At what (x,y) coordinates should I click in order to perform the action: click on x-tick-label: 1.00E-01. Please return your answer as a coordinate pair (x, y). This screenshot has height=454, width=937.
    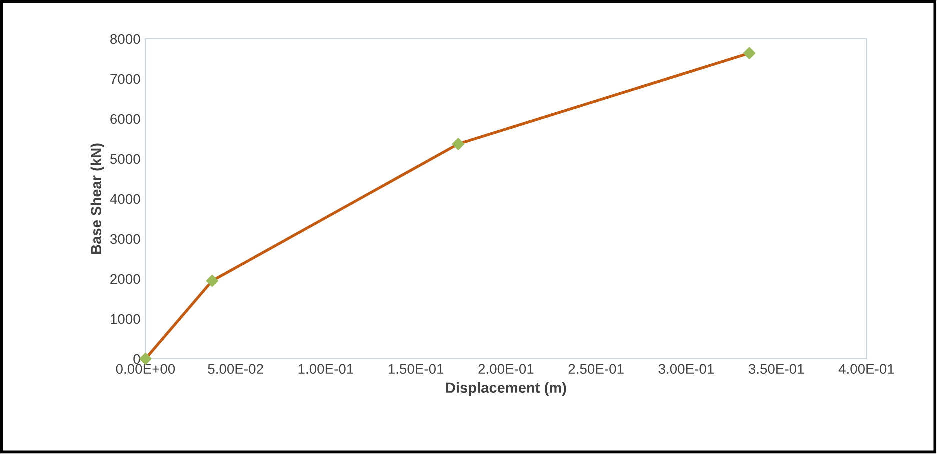
    Looking at the image, I should click on (326, 369).